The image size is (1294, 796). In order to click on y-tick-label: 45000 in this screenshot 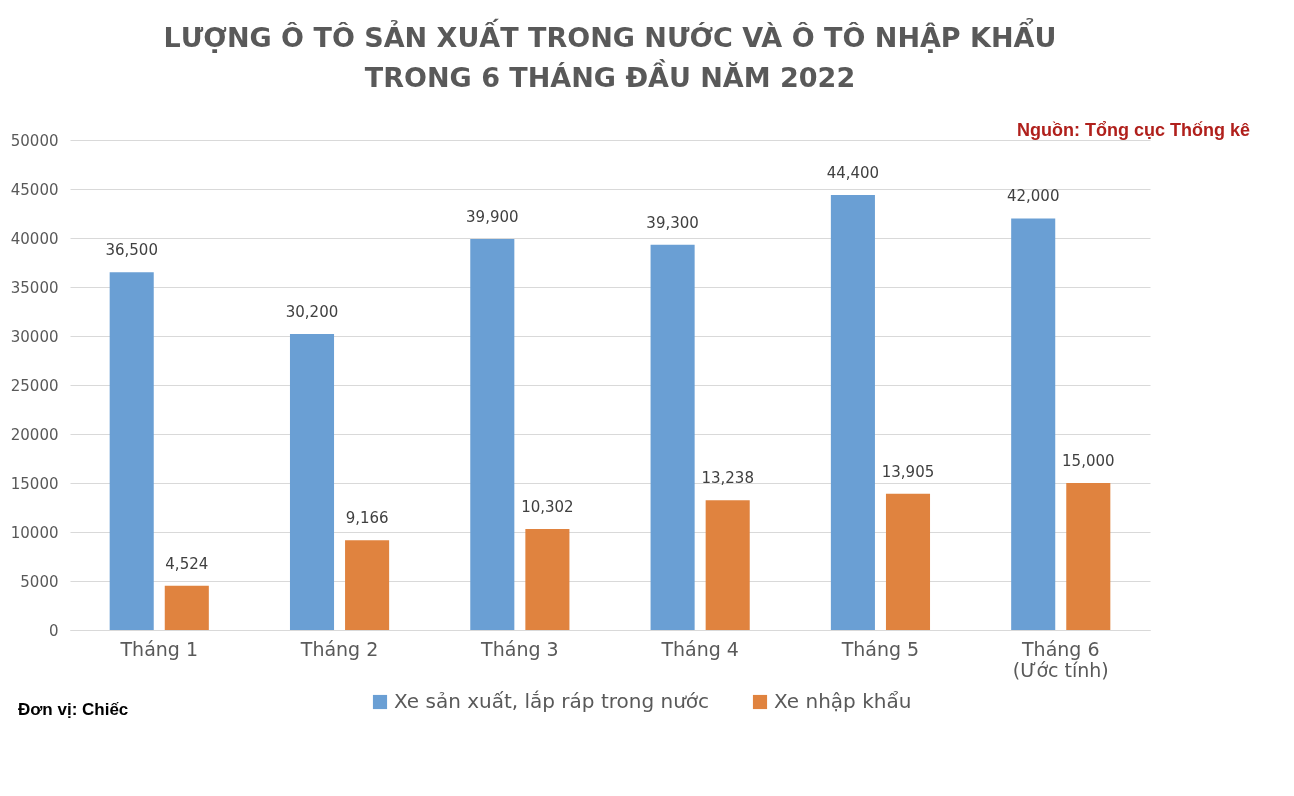, I will do `click(34, 189)`.